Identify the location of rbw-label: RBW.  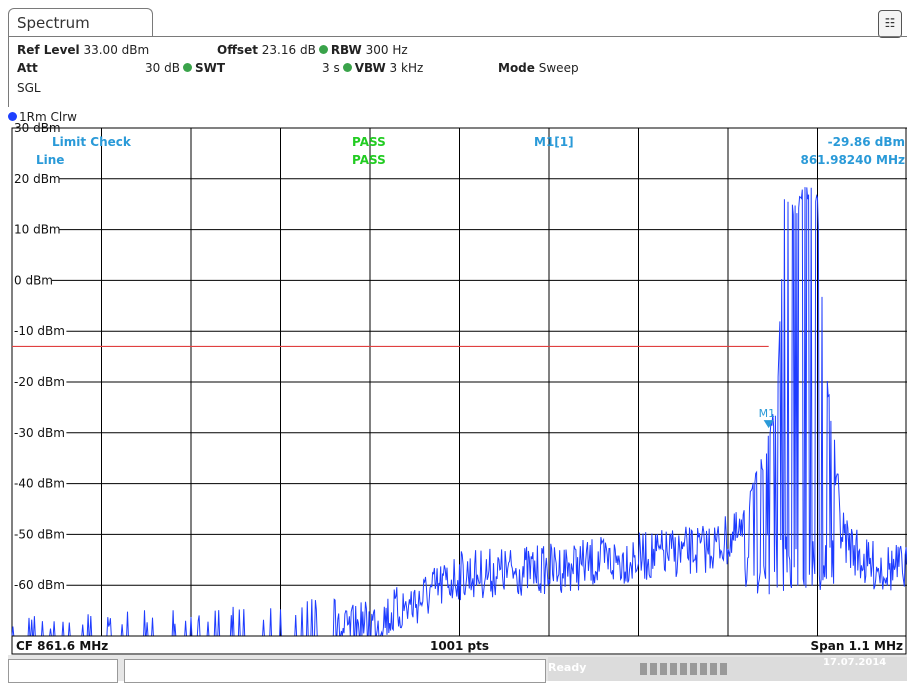
(346, 50).